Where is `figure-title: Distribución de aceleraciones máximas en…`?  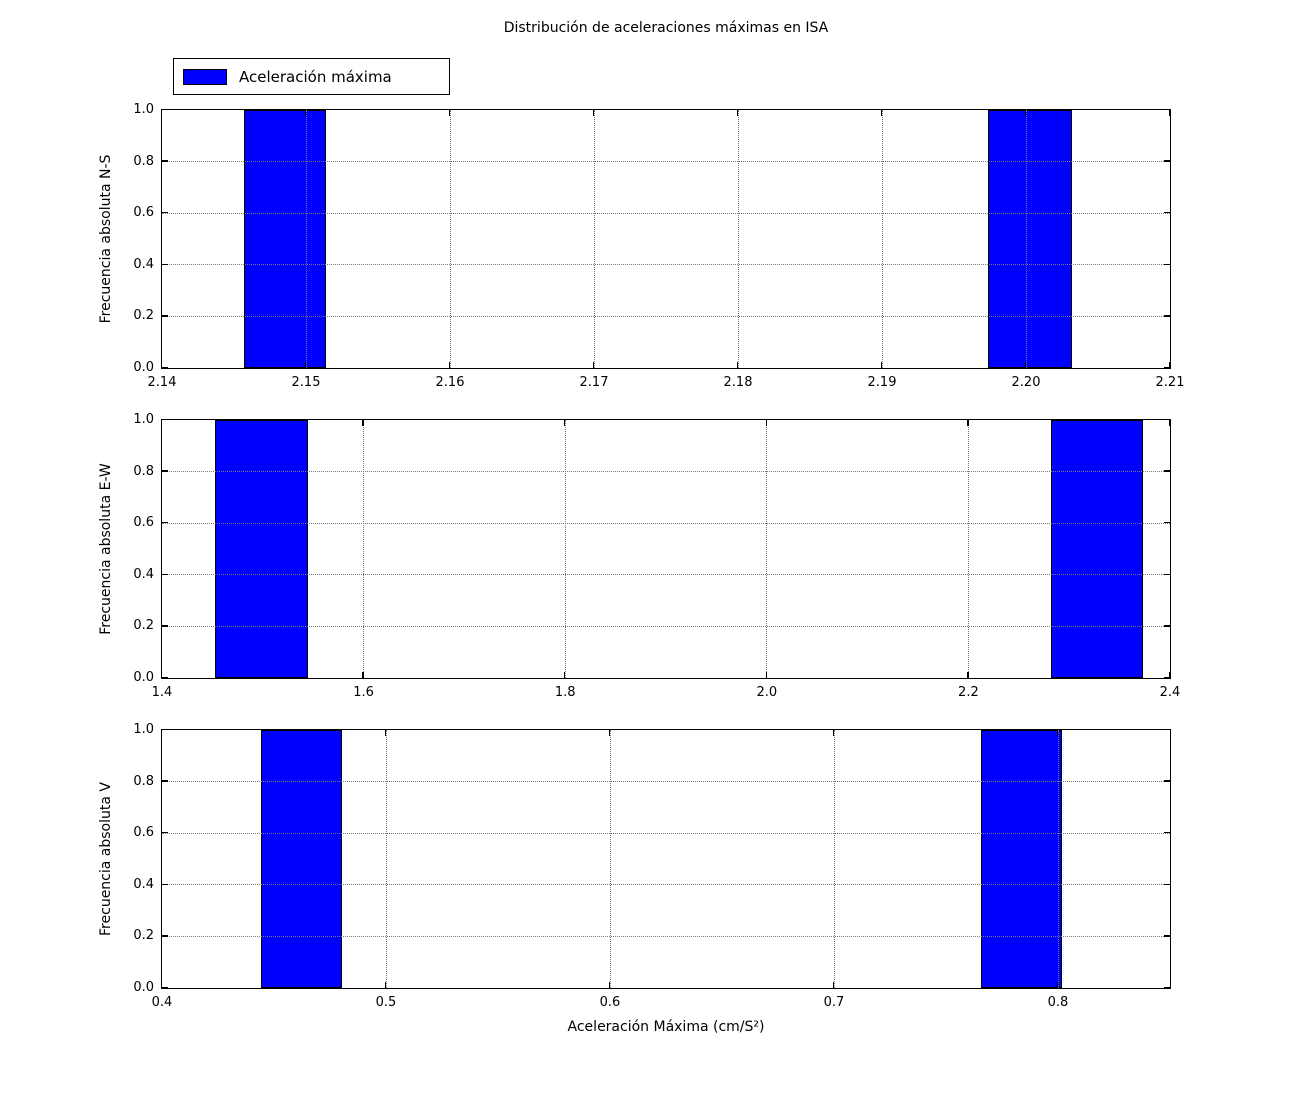 figure-title: Distribución de aceleraciones máximas en… is located at coordinates (666, 28).